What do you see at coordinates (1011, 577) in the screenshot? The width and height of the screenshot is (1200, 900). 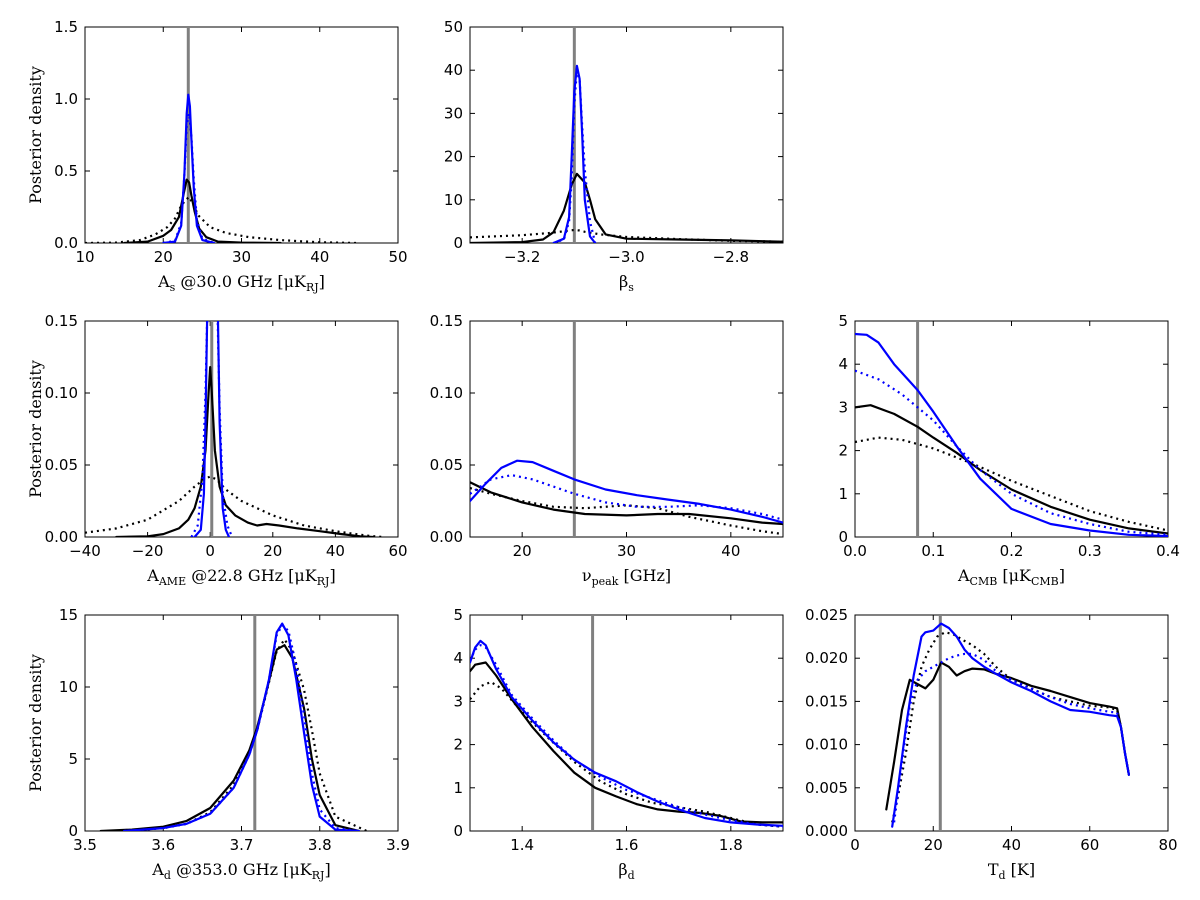 I see `x-axis-label: ACMB​ [μKCMB​]` at bounding box center [1011, 577].